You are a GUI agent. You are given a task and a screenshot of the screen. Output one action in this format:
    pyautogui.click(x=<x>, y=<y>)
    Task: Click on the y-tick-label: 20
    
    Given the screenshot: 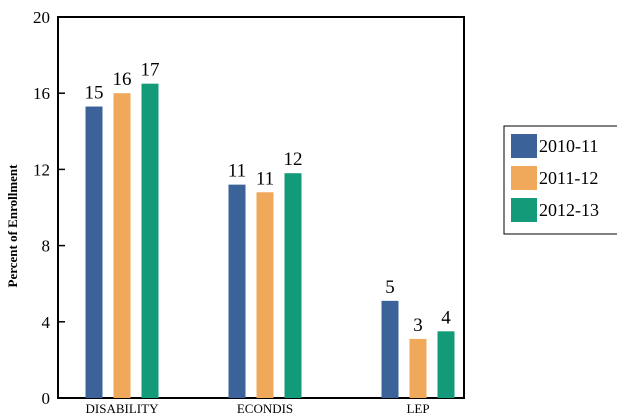 What is the action you would take?
    pyautogui.click(x=41, y=17)
    